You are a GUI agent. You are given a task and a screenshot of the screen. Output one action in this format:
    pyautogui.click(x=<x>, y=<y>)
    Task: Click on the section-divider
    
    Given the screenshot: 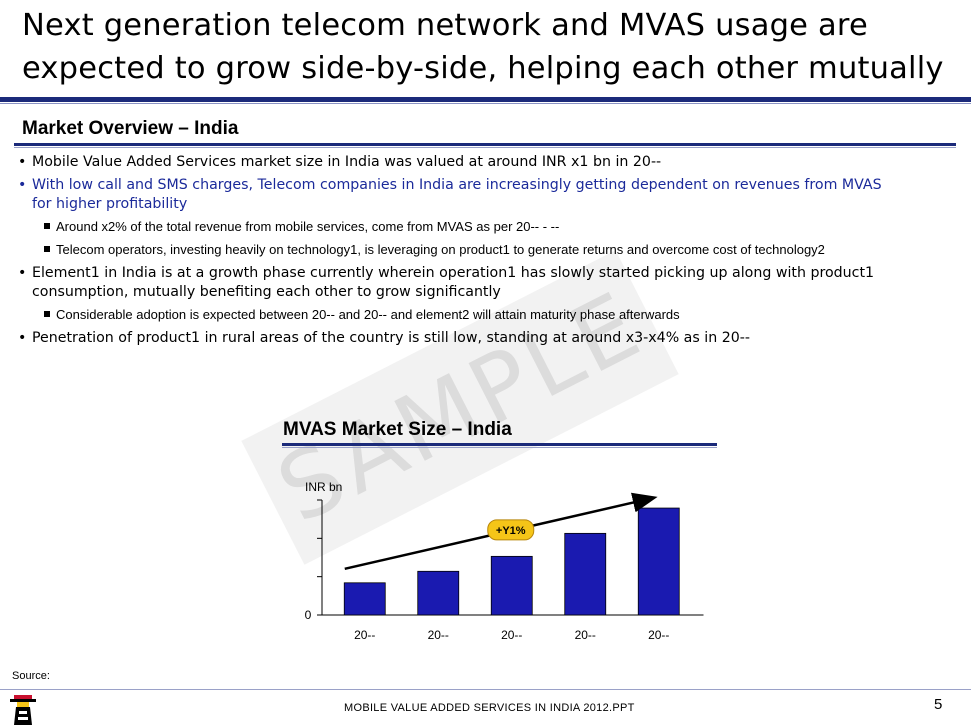 What is the action you would take?
    pyautogui.click(x=485, y=144)
    